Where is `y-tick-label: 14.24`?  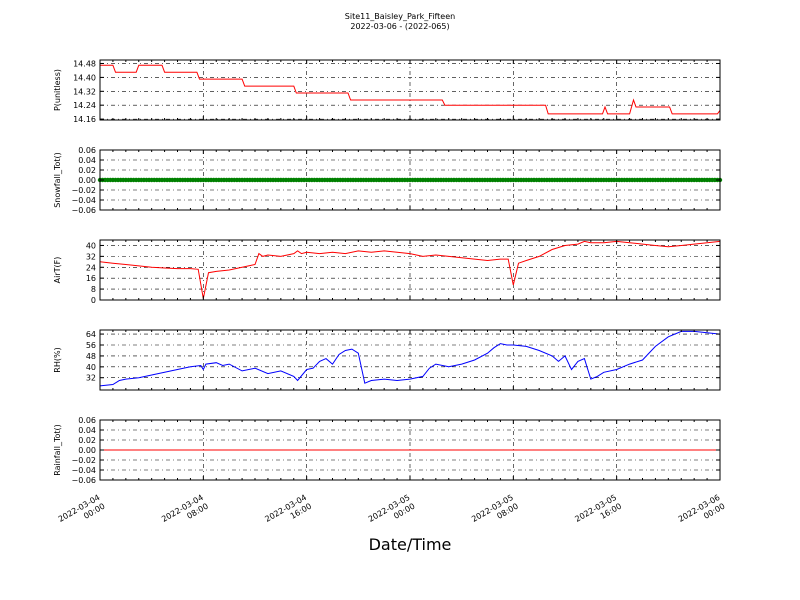 y-tick-label: 14.24 is located at coordinates (84, 105).